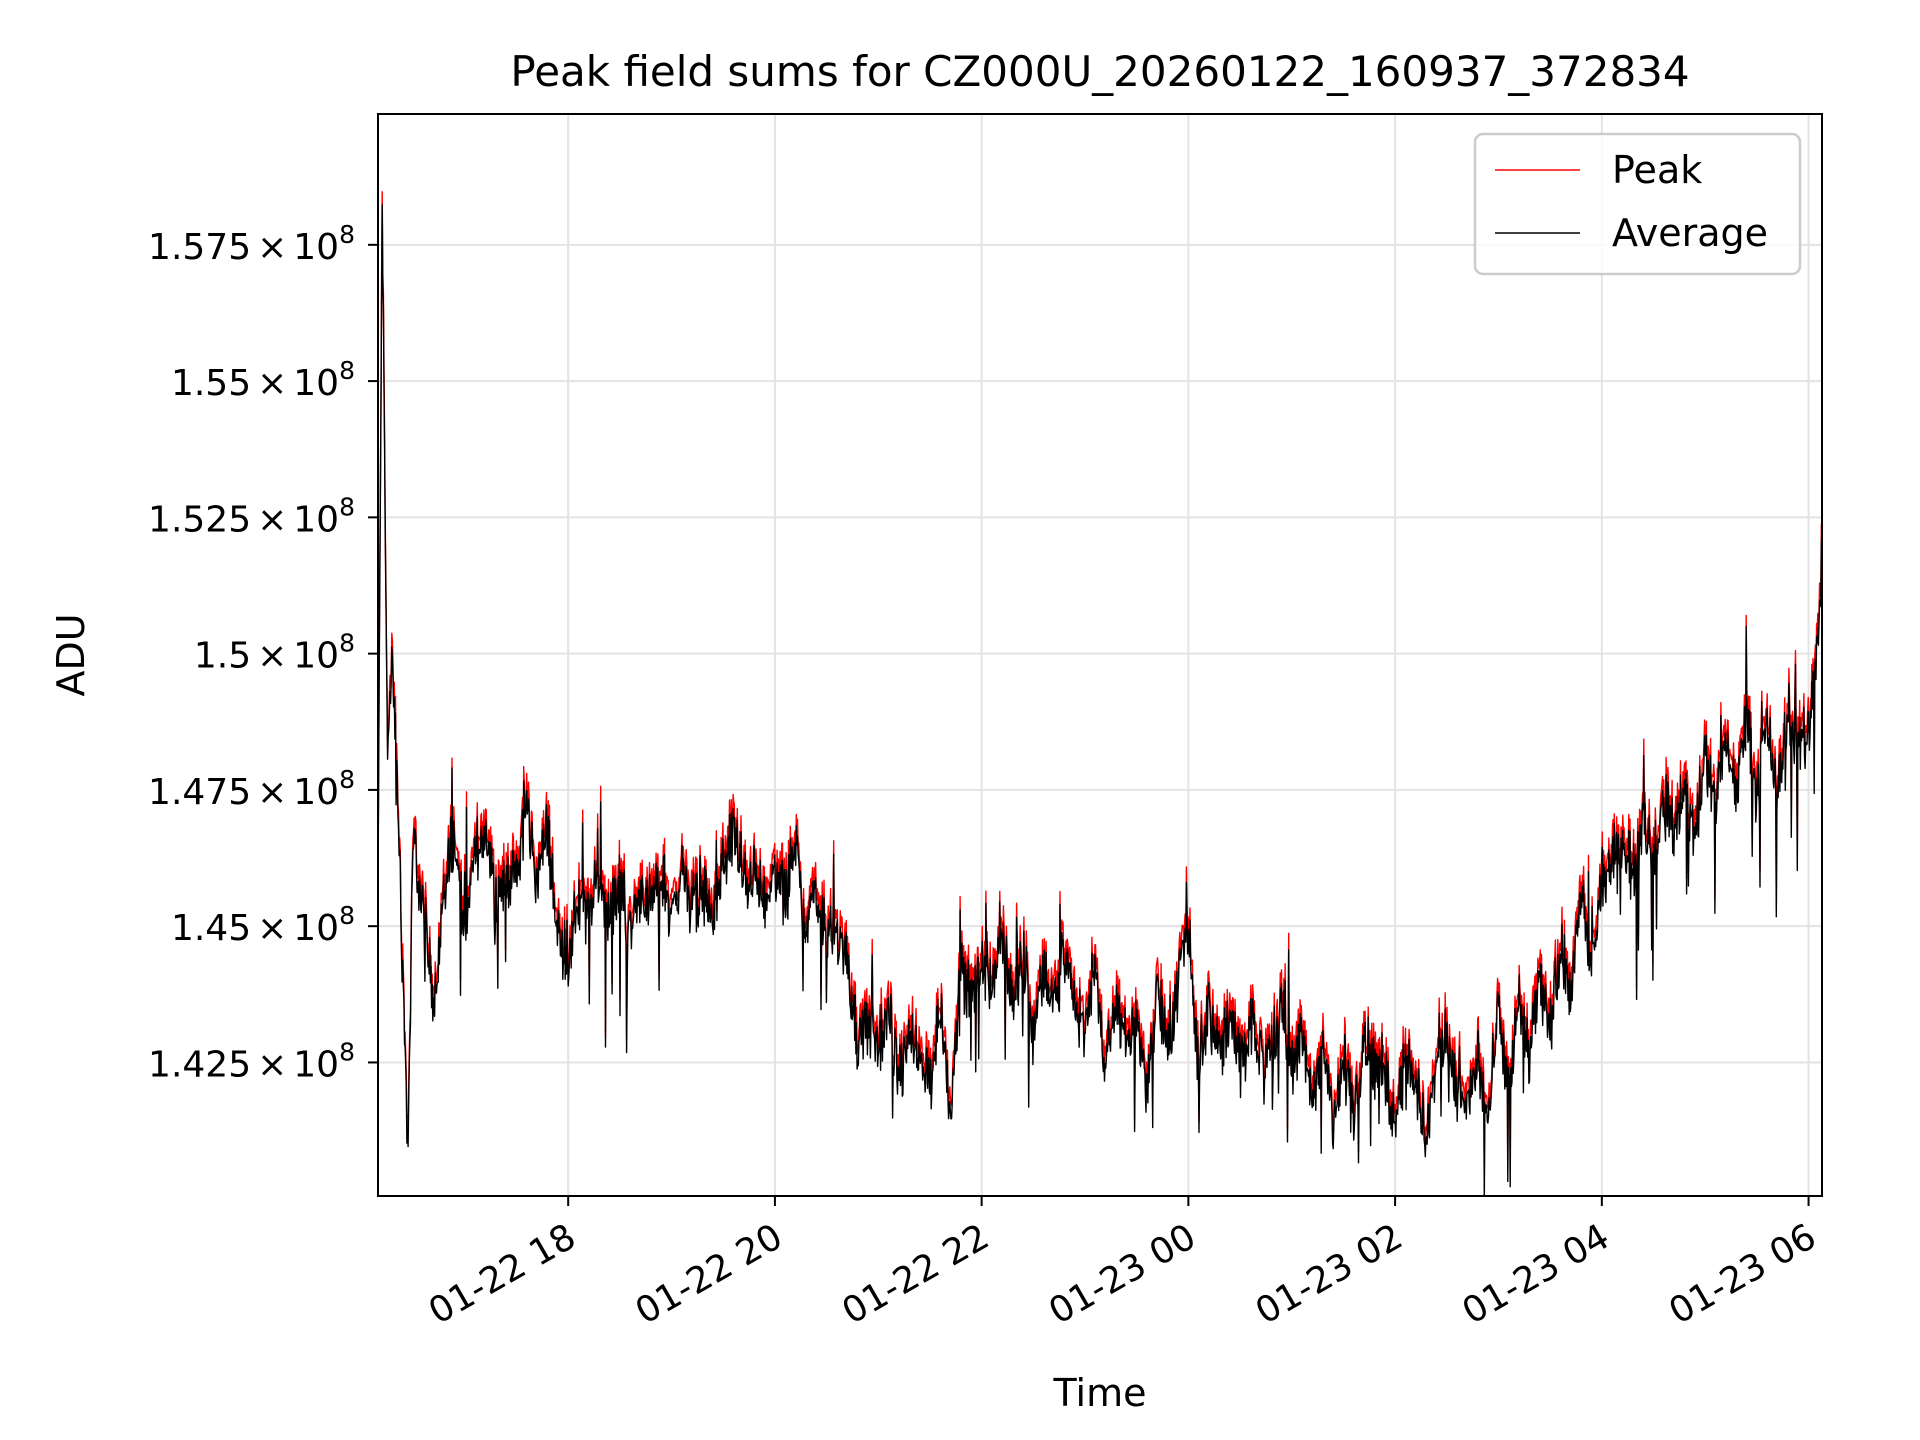 Image resolution: width=1920 pixels, height=1440 pixels. Describe the element at coordinates (199, 792) in the screenshot. I see `y-tick-mantissa: 1.475` at that location.